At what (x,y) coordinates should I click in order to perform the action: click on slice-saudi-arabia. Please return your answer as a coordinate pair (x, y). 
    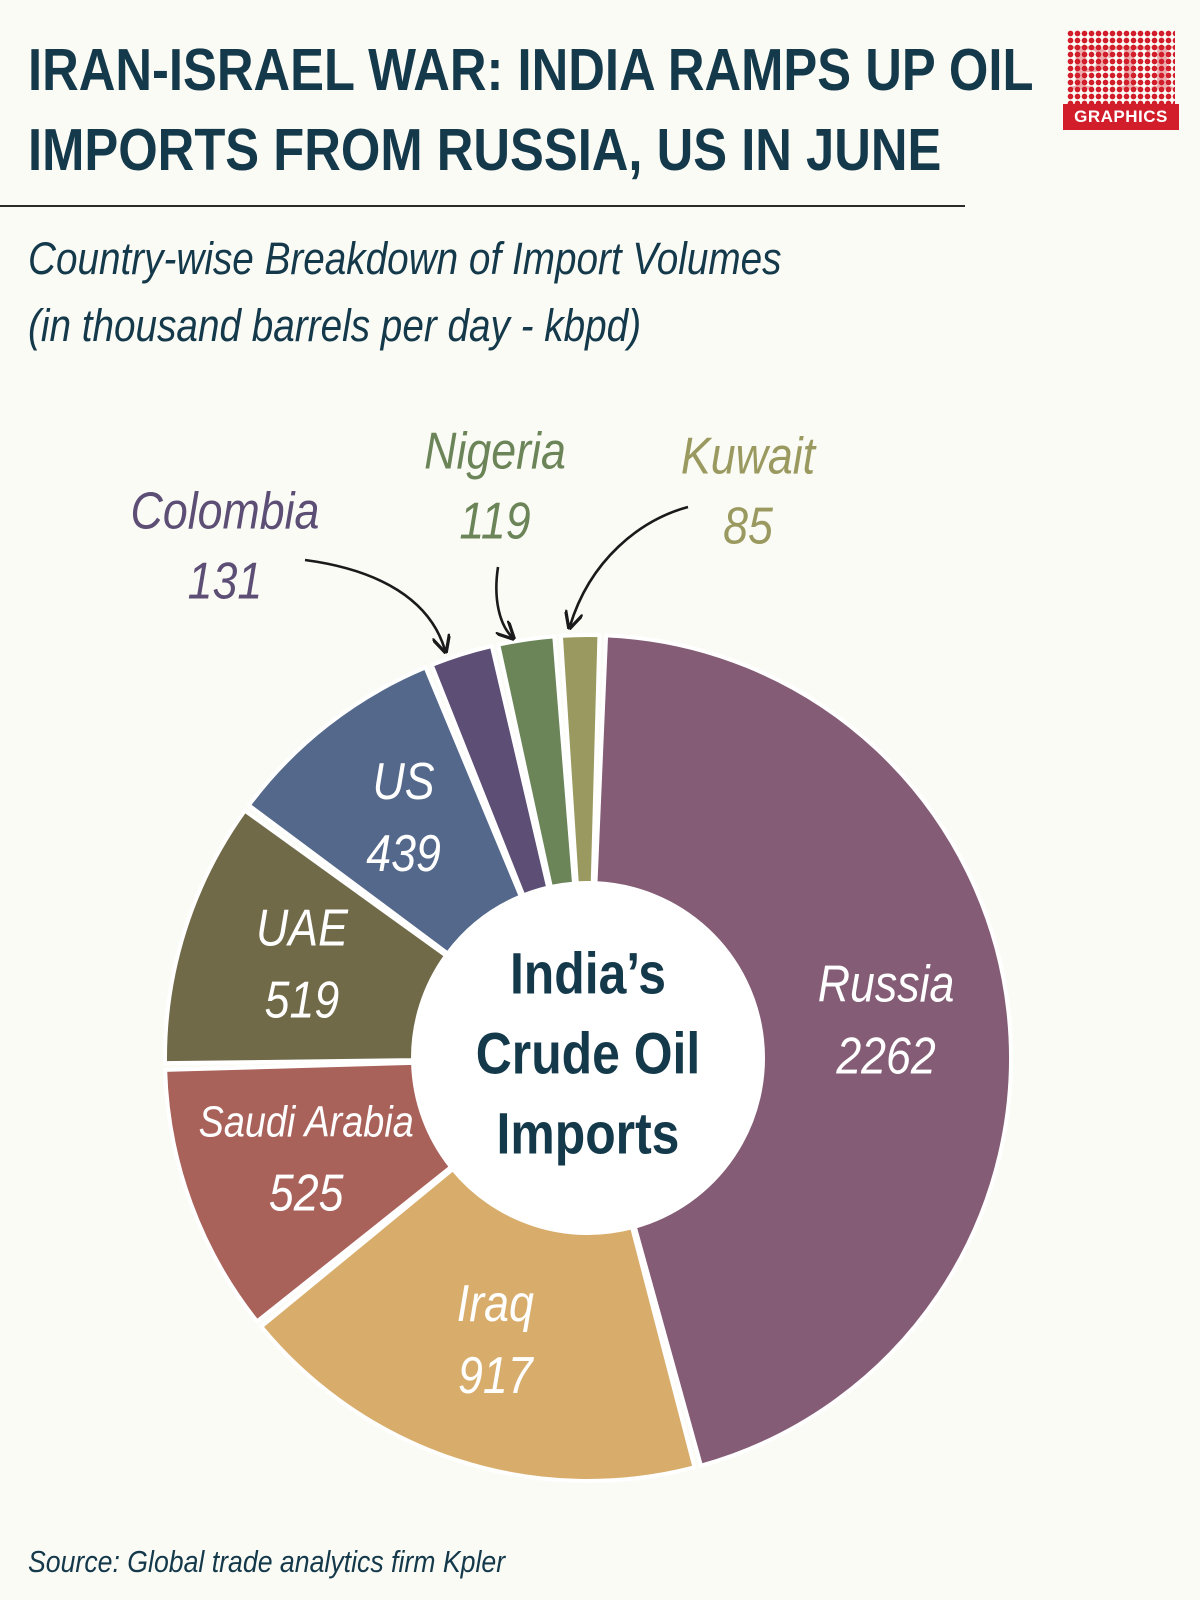
    Looking at the image, I should click on (308, 1192).